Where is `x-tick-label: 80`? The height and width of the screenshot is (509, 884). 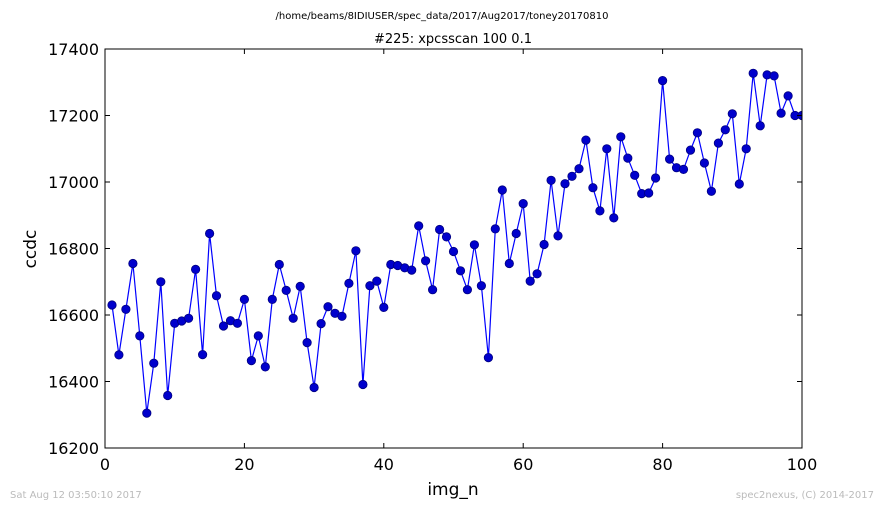
x-tick-label: 80 is located at coordinates (662, 464).